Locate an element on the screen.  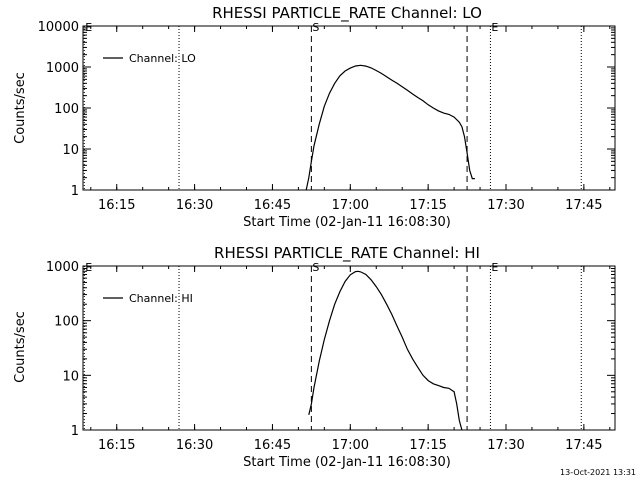
x-tick-label-lo: 17:45 is located at coordinates (583, 205).